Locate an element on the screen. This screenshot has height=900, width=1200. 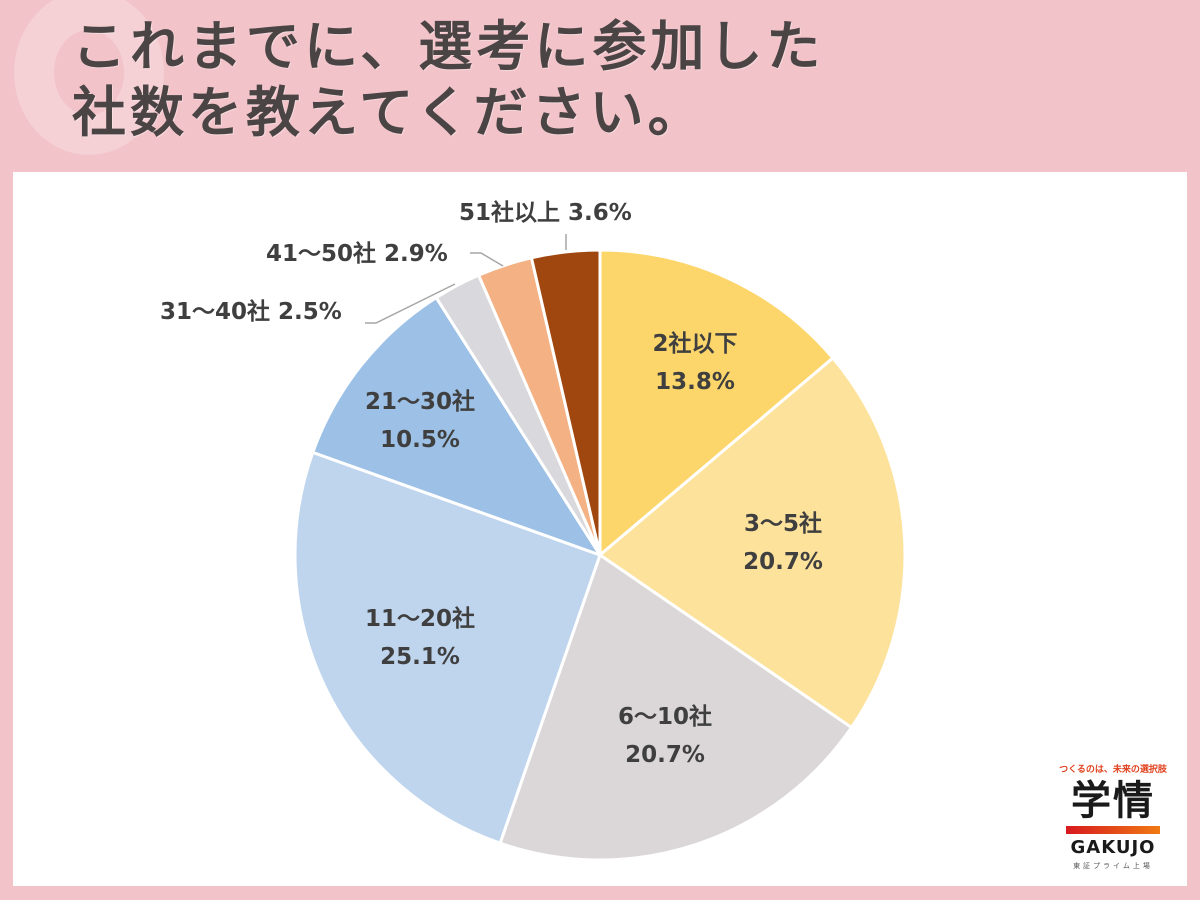
slice-label-2-or-fewer: 2社以下 13.8% is located at coordinates (695, 363).